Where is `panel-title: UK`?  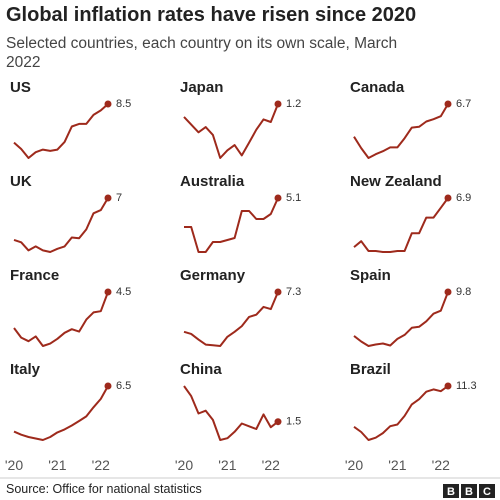
panel-title: UK is located at coordinates (21, 181).